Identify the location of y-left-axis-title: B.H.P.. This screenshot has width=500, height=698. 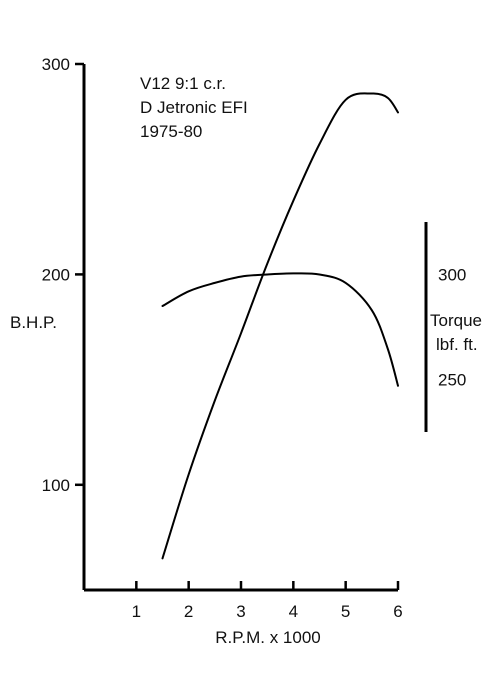
(33, 322).